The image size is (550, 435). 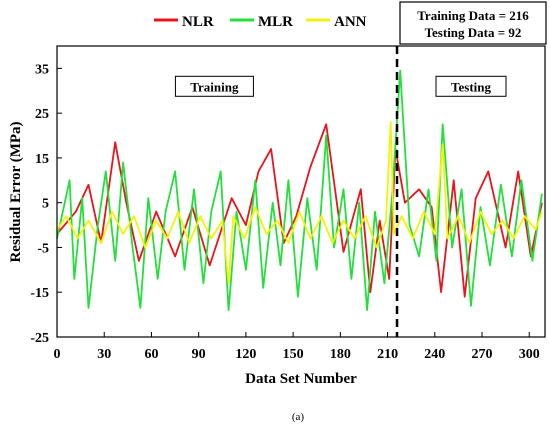 What do you see at coordinates (43, 248) in the screenshot?
I see `y-tick-label: -5` at bounding box center [43, 248].